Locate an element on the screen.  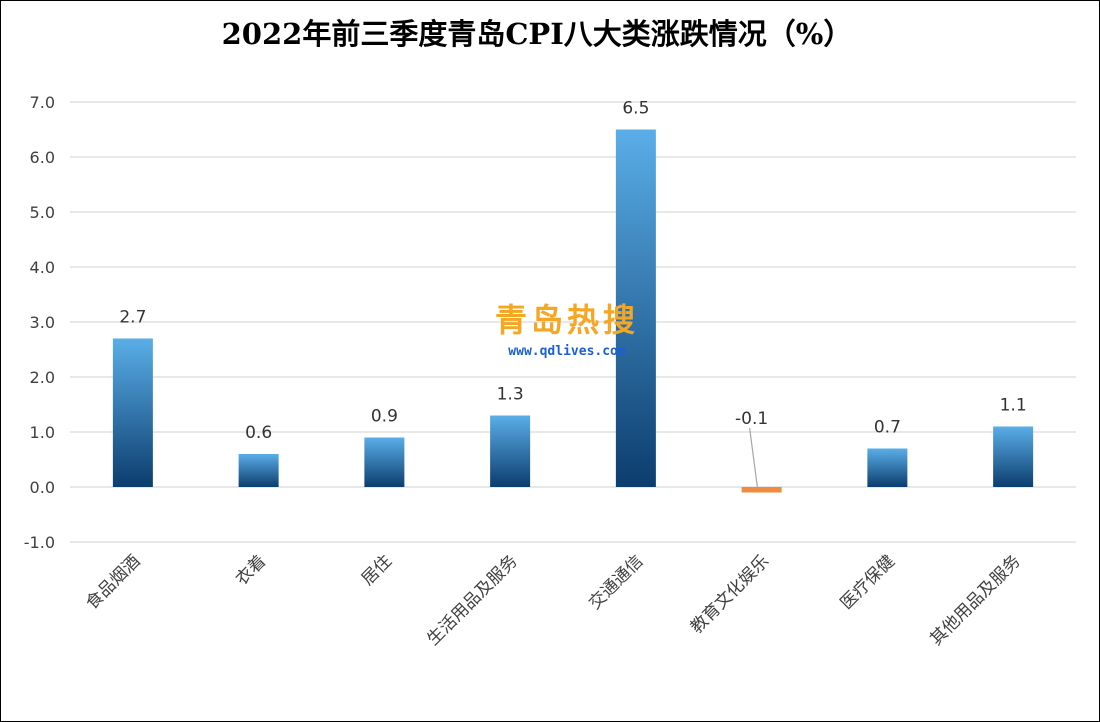
data-label: 2.7 is located at coordinates (132, 318).